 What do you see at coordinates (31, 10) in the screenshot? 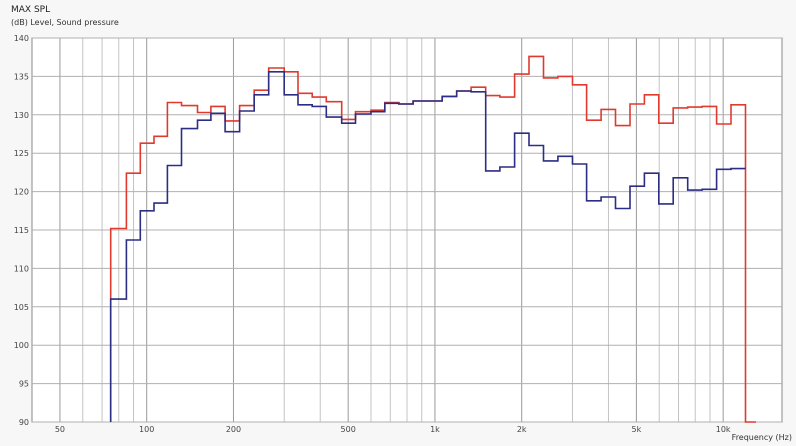
I see `chart-title: MAX SPL` at bounding box center [31, 10].